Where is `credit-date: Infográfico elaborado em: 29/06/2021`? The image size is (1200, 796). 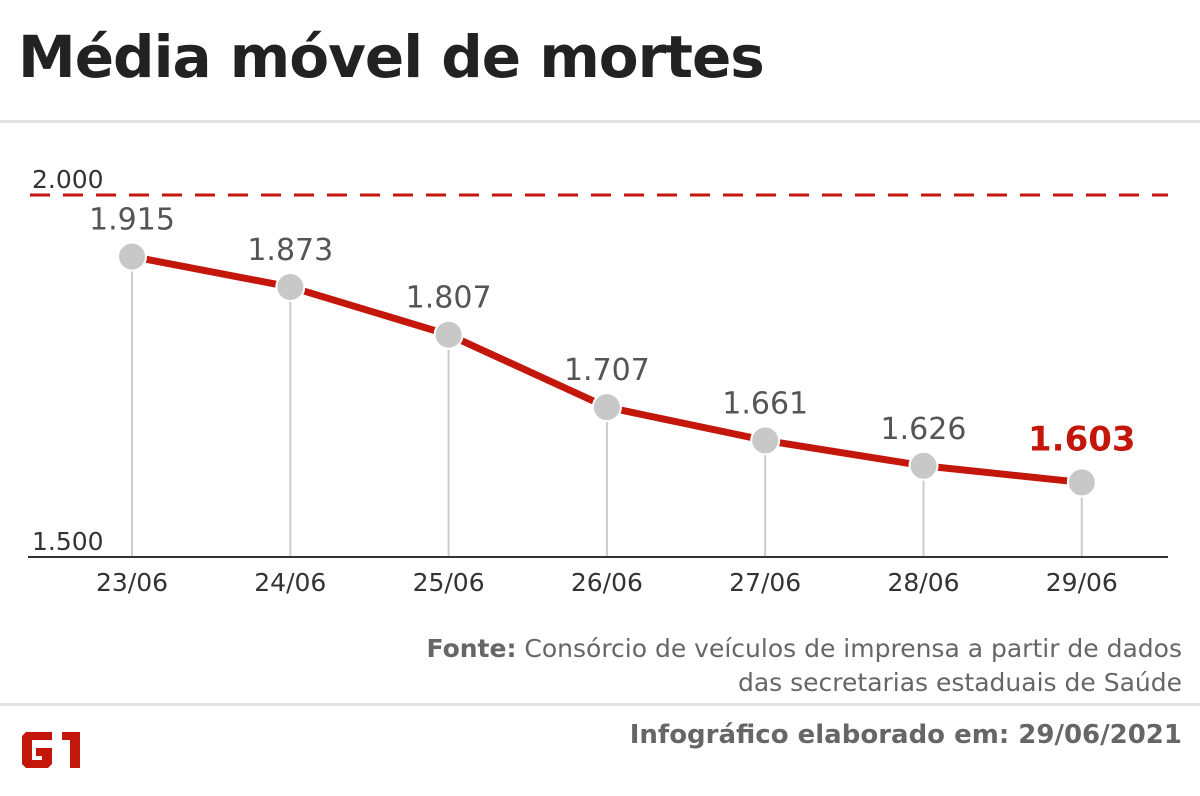 credit-date: Infográfico elaborado em: 29/06/2021 is located at coordinates (905, 735).